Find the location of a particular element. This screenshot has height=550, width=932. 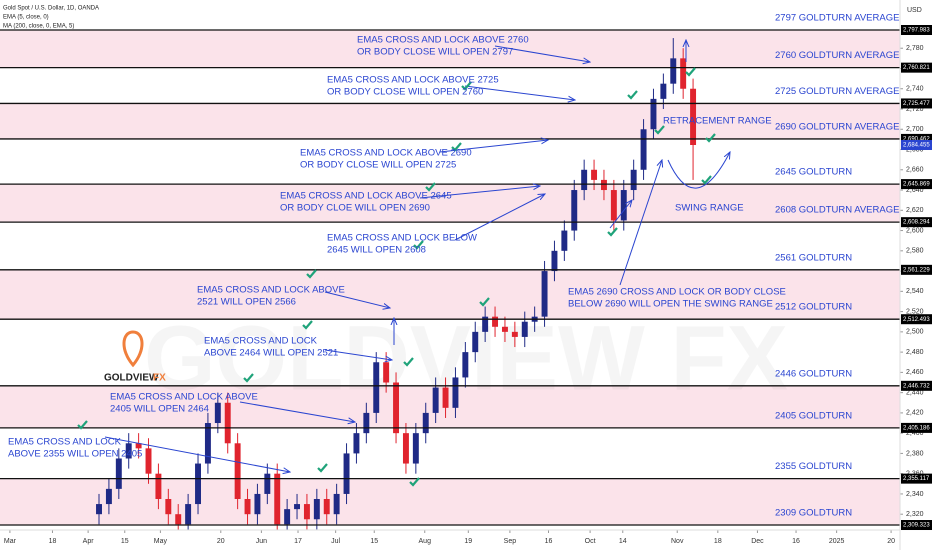

annotation: ABOVE 2355 WILL OPEN 2405 is located at coordinates (75, 454).